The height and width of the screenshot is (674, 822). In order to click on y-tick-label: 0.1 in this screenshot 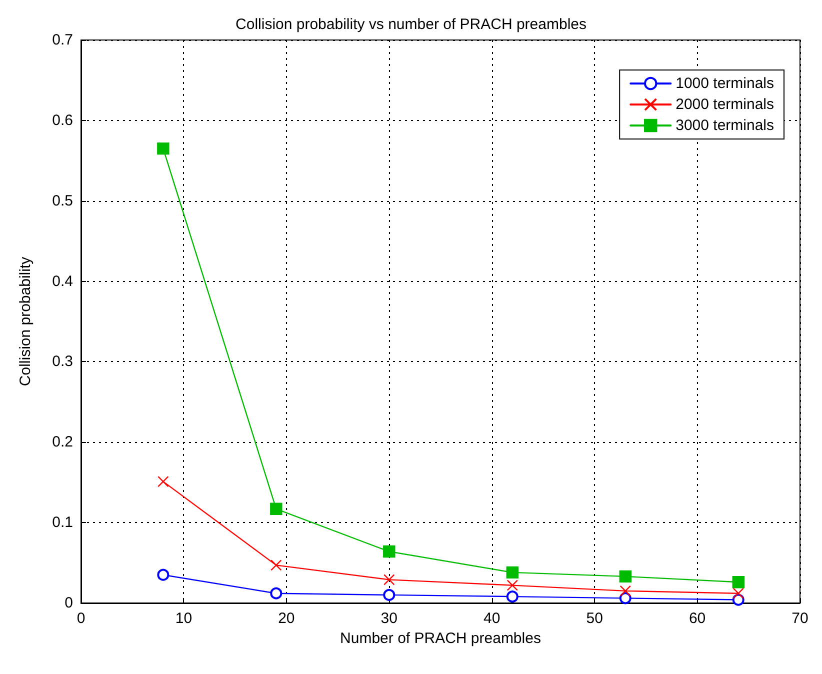, I will do `click(62, 523)`.